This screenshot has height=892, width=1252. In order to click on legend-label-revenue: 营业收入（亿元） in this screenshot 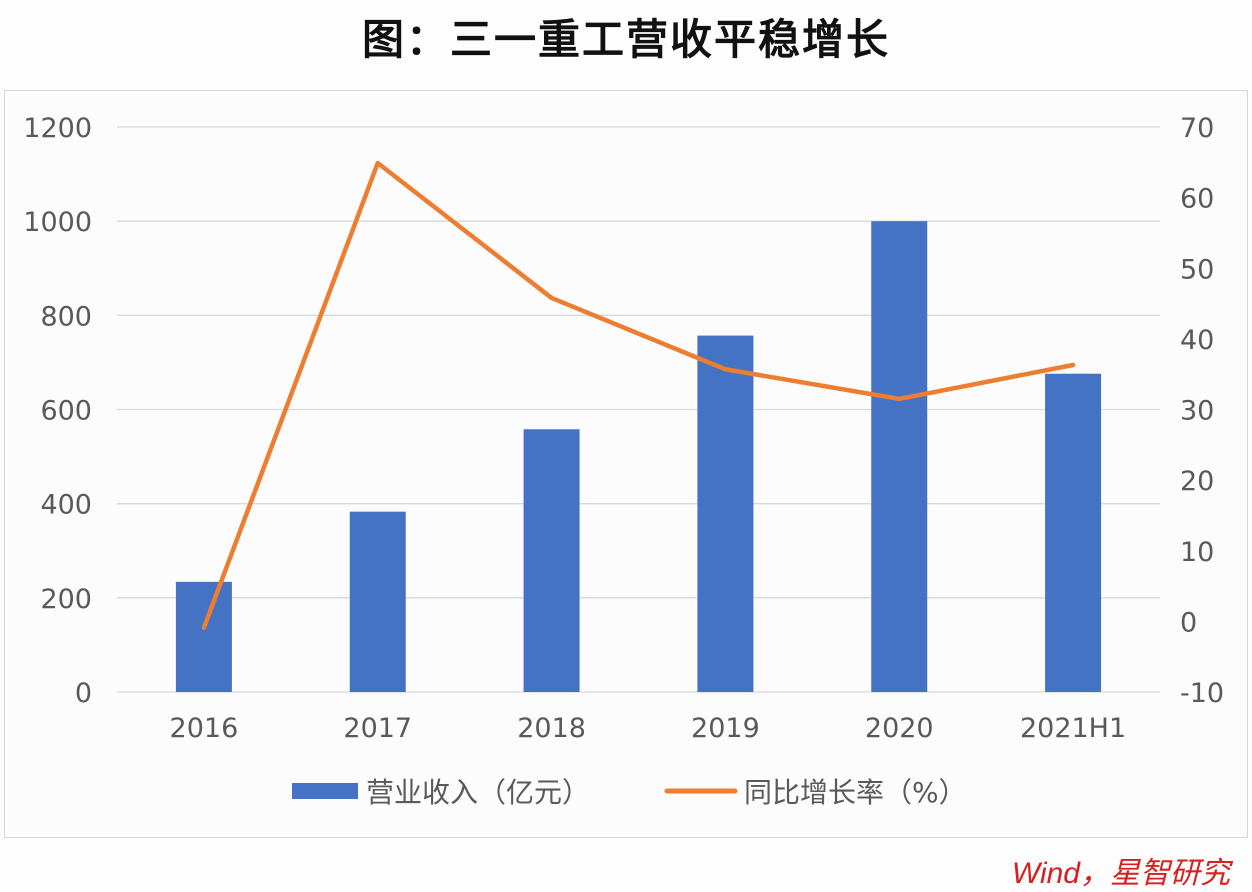, I will do `click(478, 792)`.